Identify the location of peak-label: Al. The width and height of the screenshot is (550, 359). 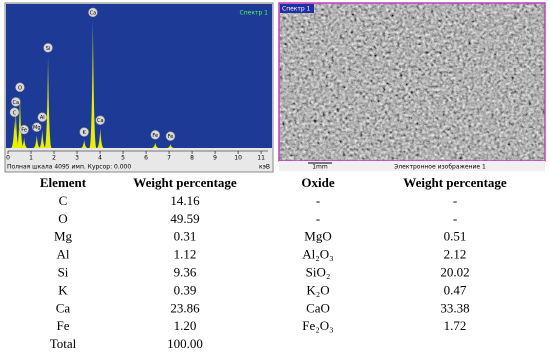
(42, 118).